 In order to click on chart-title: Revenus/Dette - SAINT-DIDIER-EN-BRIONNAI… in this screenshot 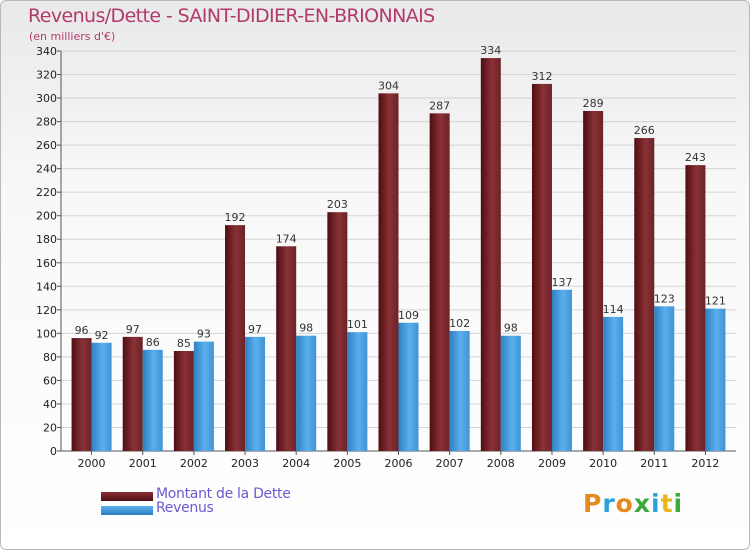, I will do `click(231, 16)`.